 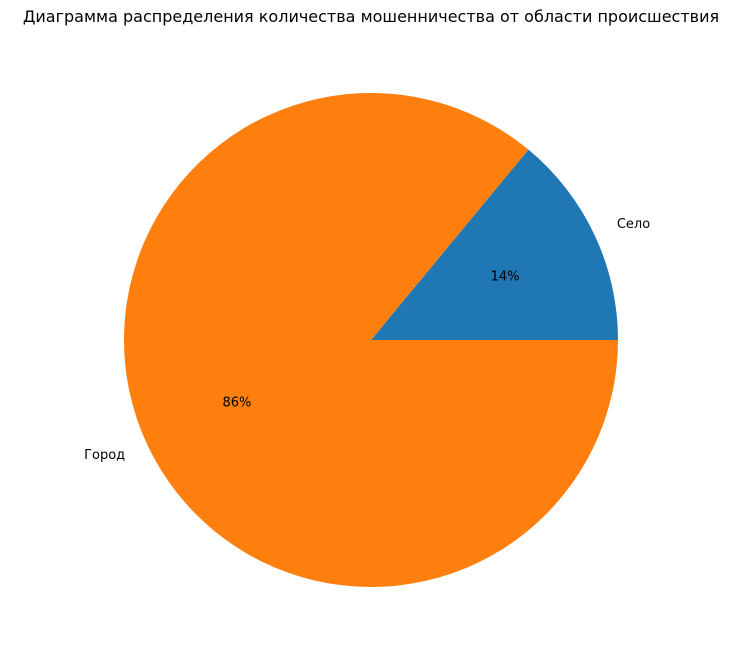 I want to click on slice-label-2: Город, so click(x=104, y=455).